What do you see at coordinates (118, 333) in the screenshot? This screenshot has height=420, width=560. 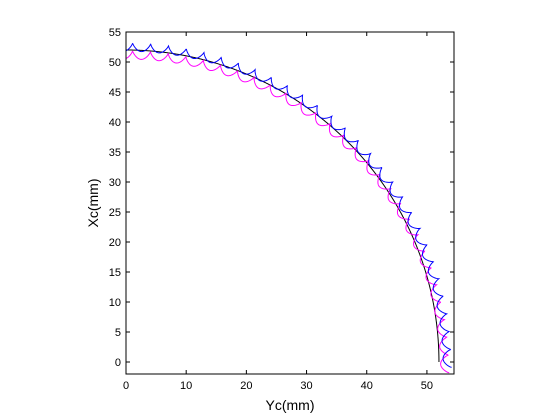 I see `y-tick-label: 5` at bounding box center [118, 333].